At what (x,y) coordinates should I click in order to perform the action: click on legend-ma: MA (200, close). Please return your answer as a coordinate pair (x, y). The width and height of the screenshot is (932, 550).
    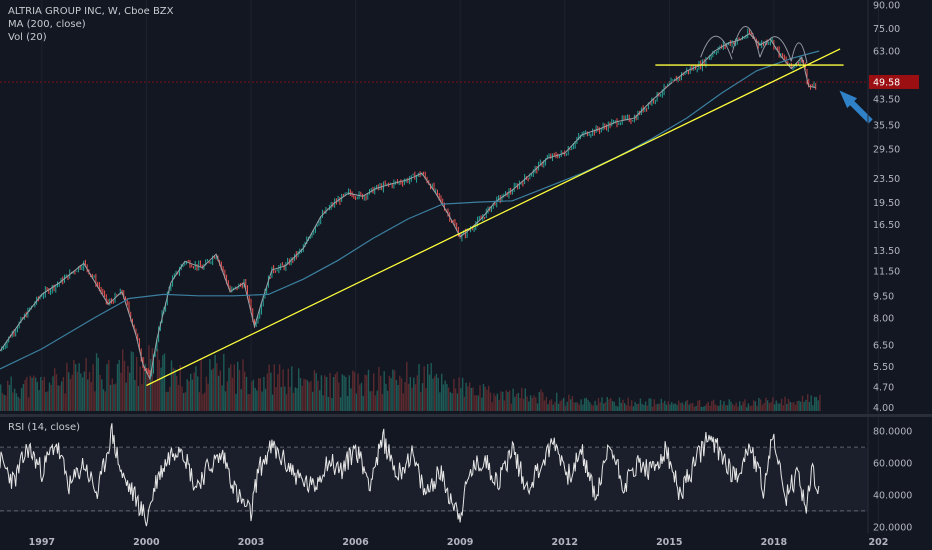
    Looking at the image, I should click on (47, 24).